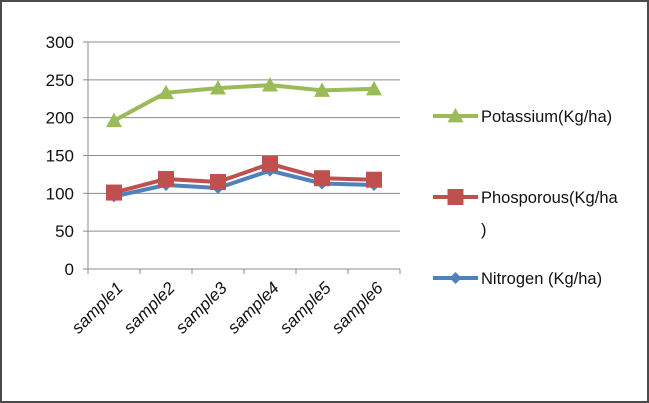 The width and height of the screenshot is (649, 403). What do you see at coordinates (357, 307) in the screenshot?
I see `x-tick-label: sample6` at bounding box center [357, 307].